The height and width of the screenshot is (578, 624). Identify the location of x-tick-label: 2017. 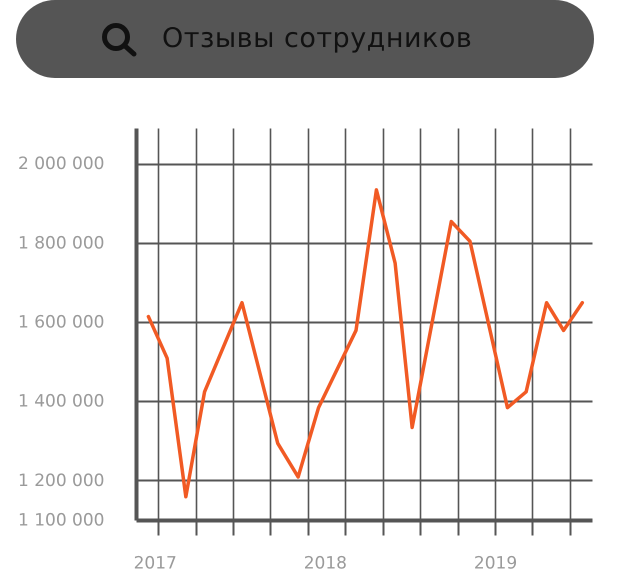
(155, 564).